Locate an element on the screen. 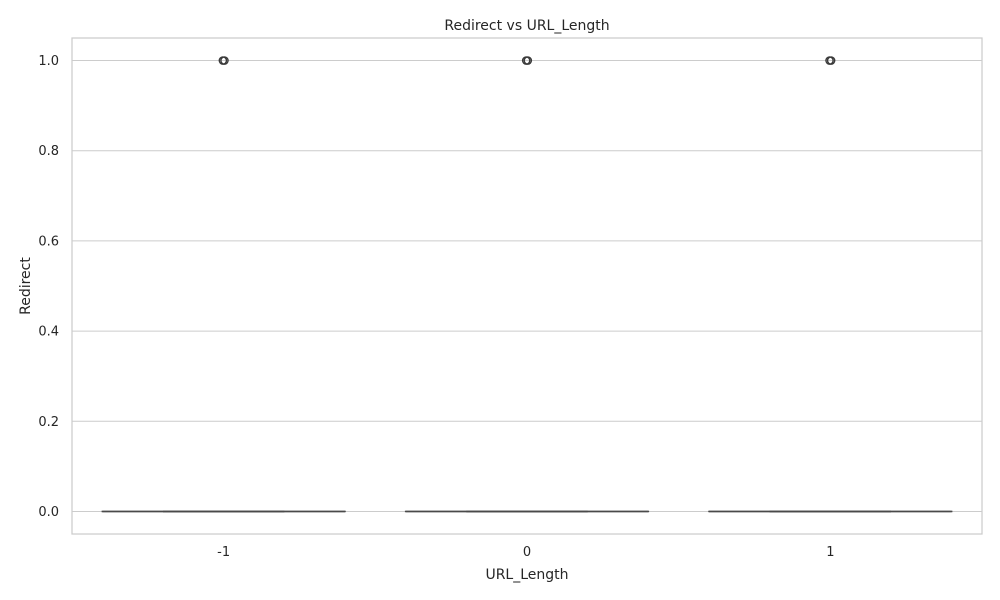 The height and width of the screenshot is (600, 1000). y-axis-label: Redirect is located at coordinates (26, 286).